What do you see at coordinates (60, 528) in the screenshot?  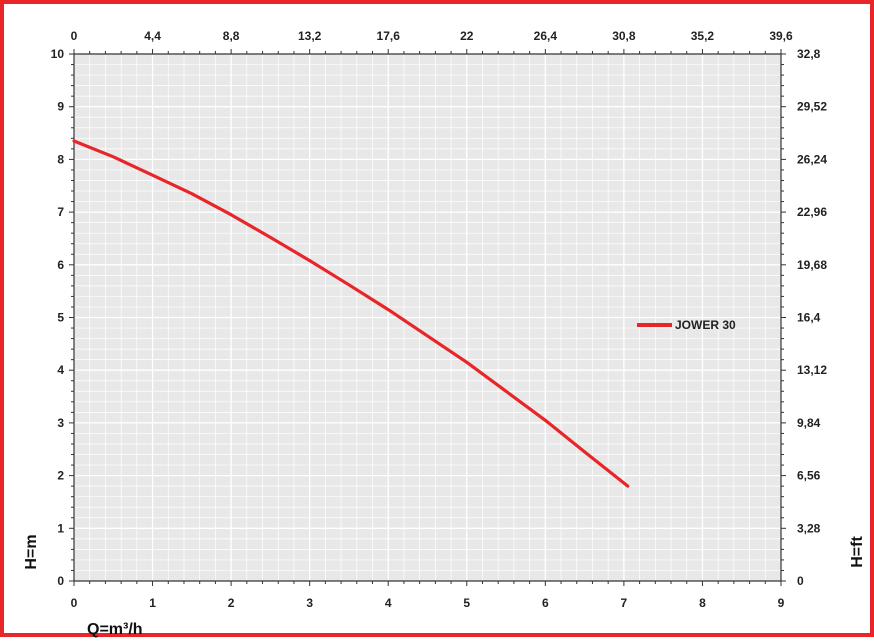 I see `y-tick-label: 1` at bounding box center [60, 528].